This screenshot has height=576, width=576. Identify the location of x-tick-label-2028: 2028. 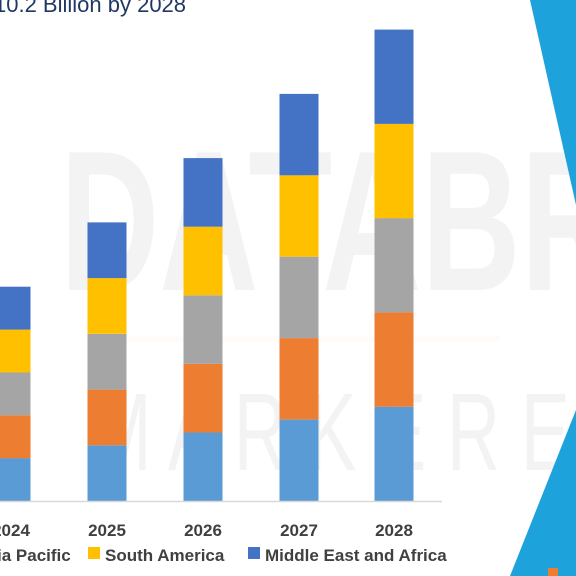
(394, 530).